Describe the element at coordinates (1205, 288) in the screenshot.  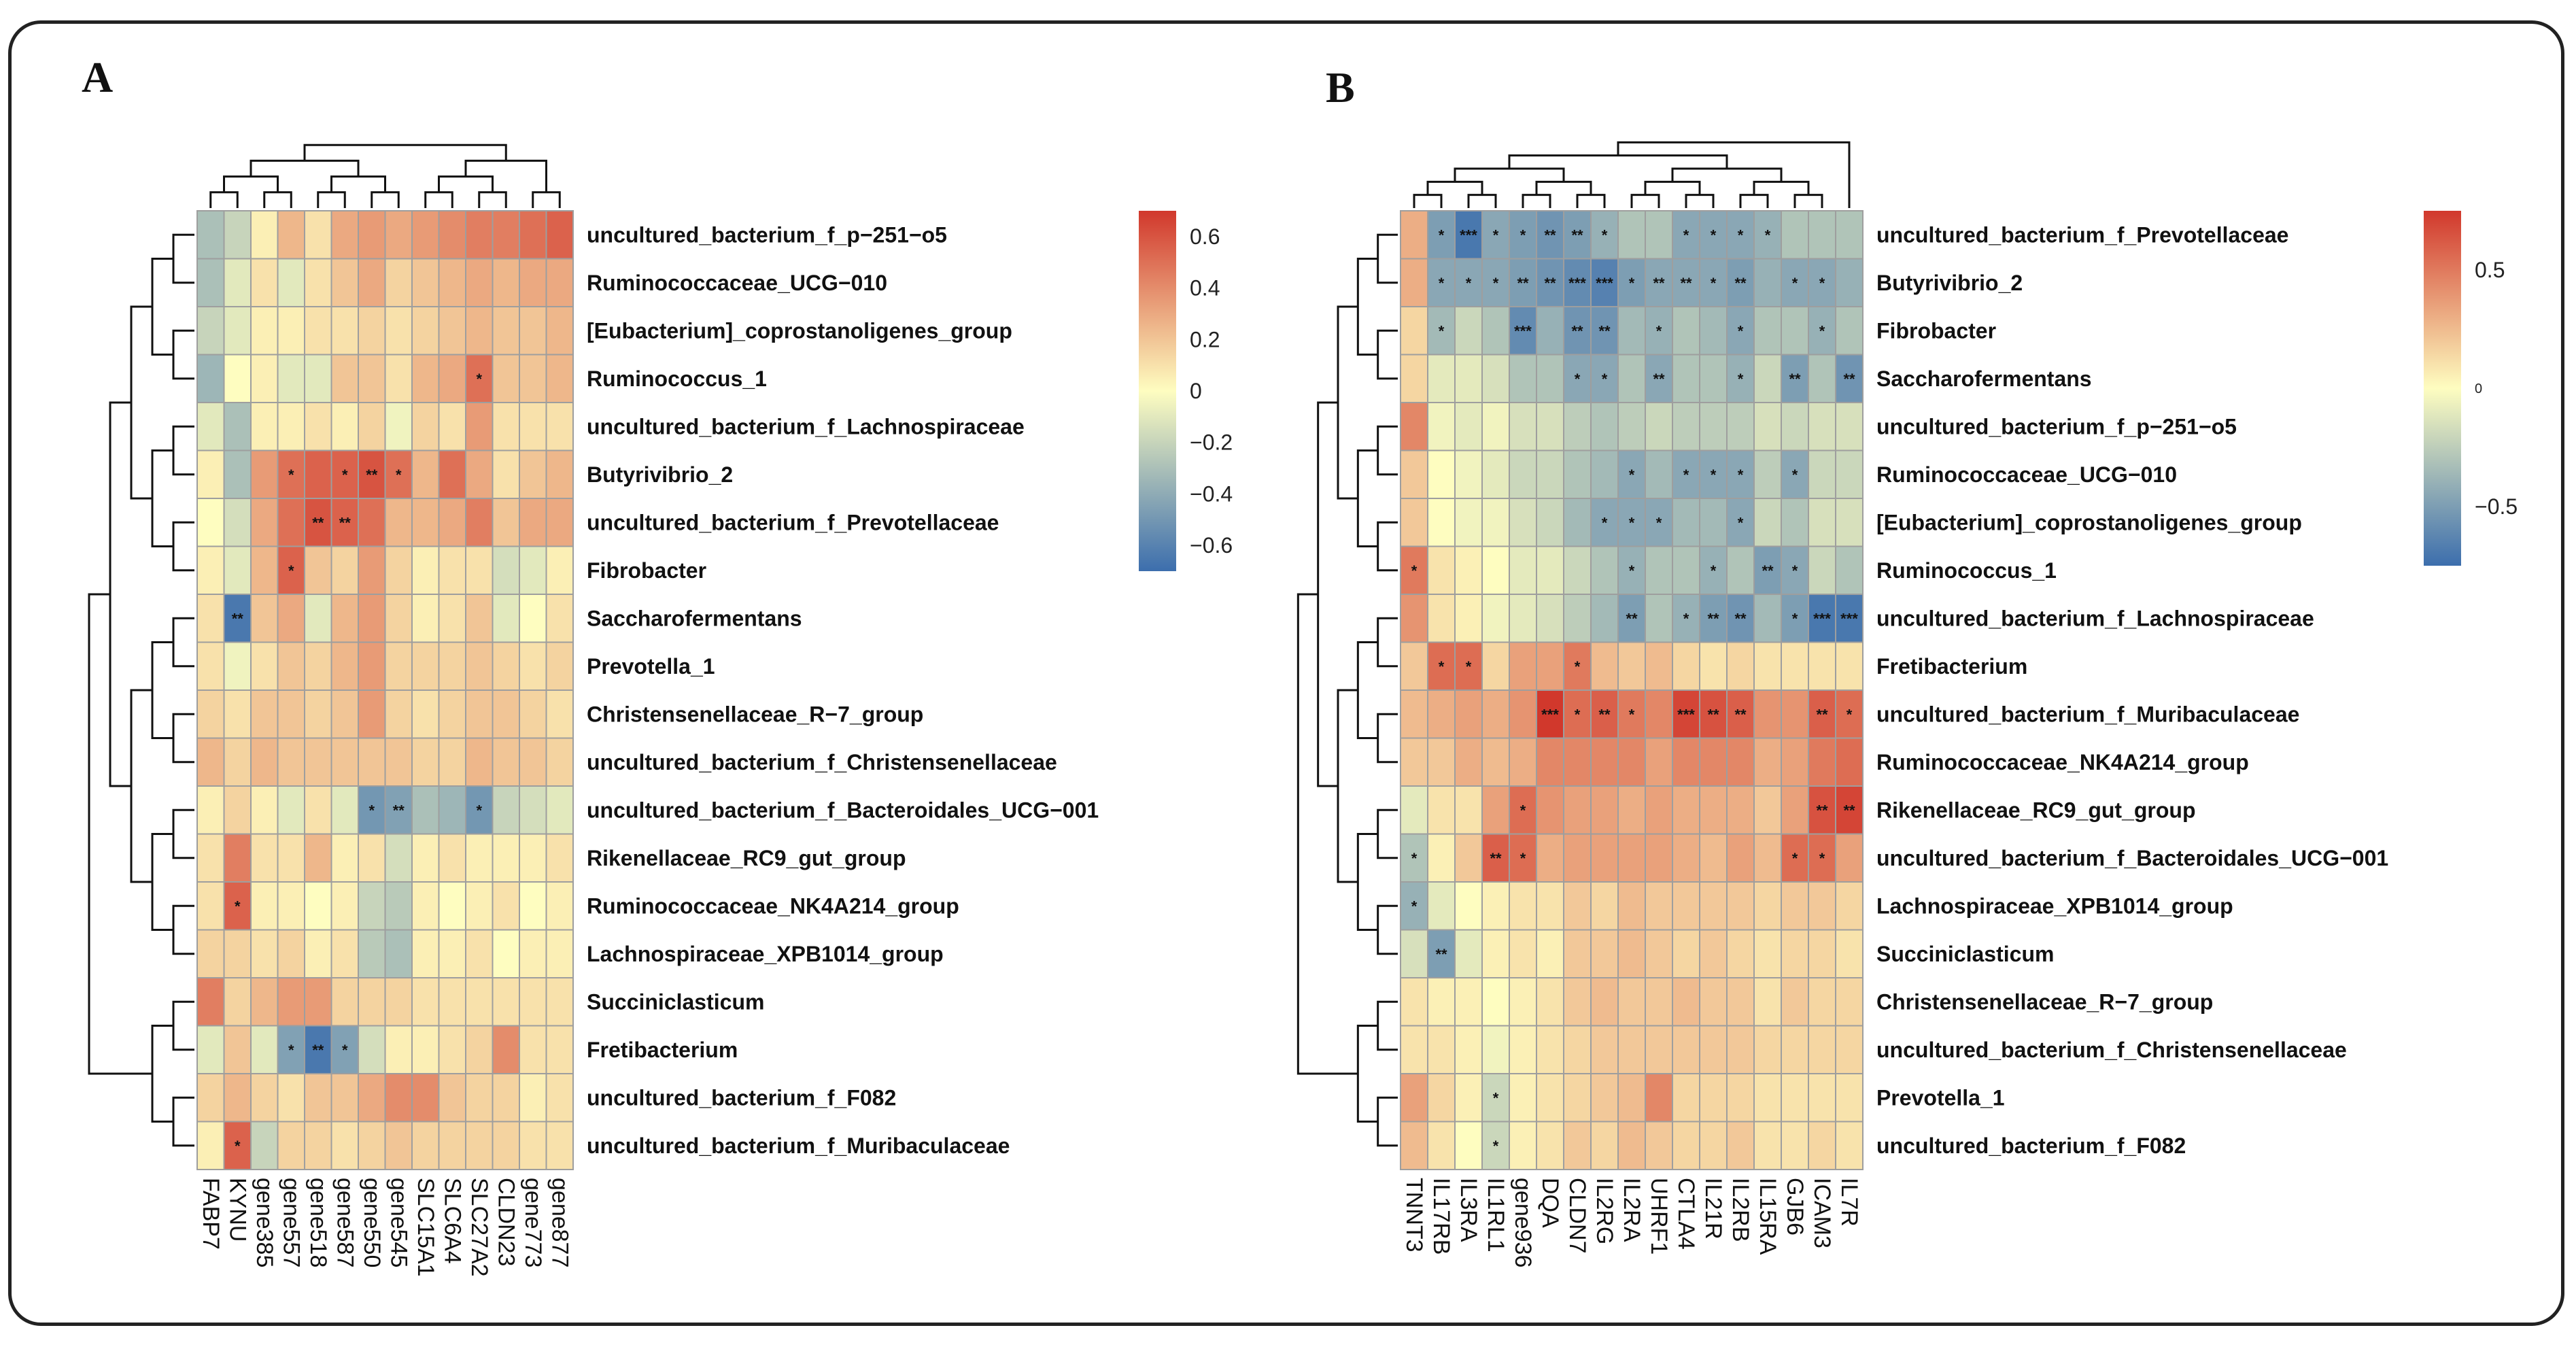
I see `legend-tick-label: 0.4` at that location.